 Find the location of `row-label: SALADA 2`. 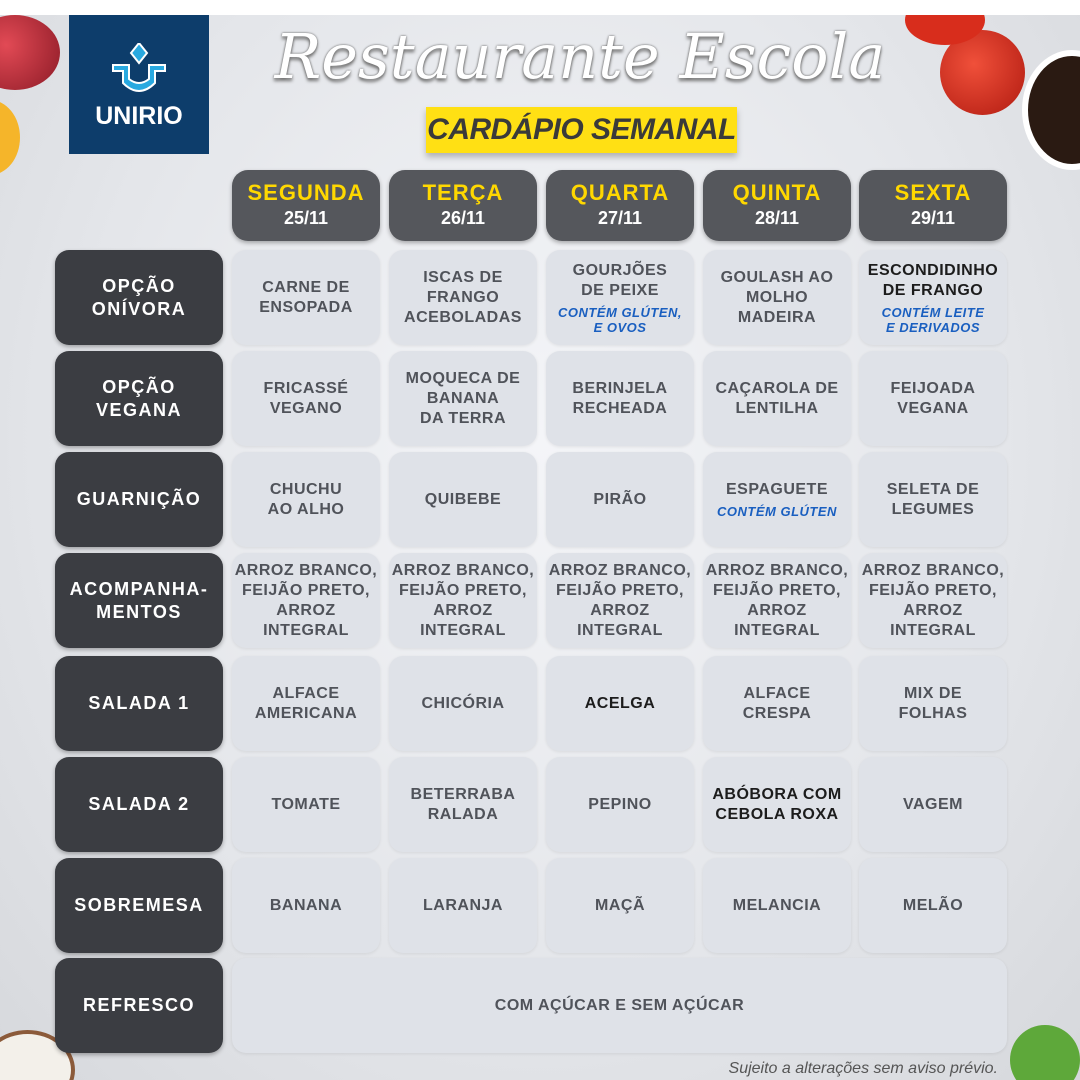

row-label: SALADA 2 is located at coordinates (139, 804).